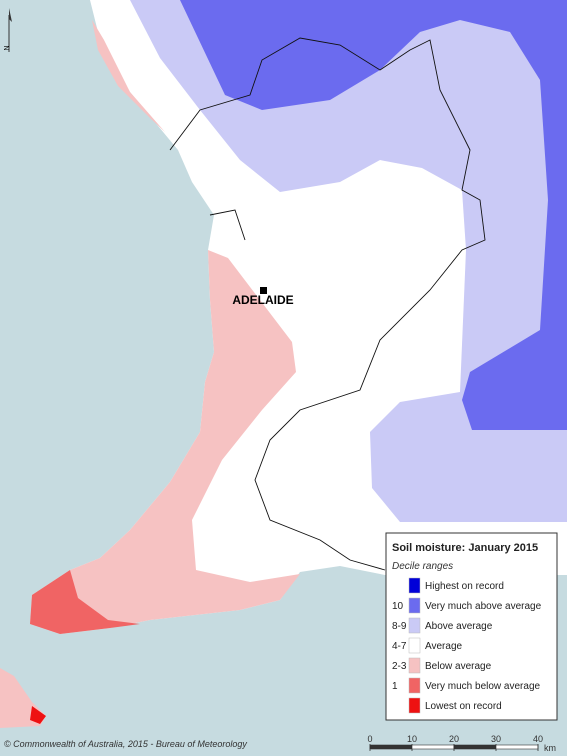 Image resolution: width=567 pixels, height=756 pixels. Describe the element at coordinates (538, 739) in the screenshot. I see `scale-tick-label: 40` at that location.